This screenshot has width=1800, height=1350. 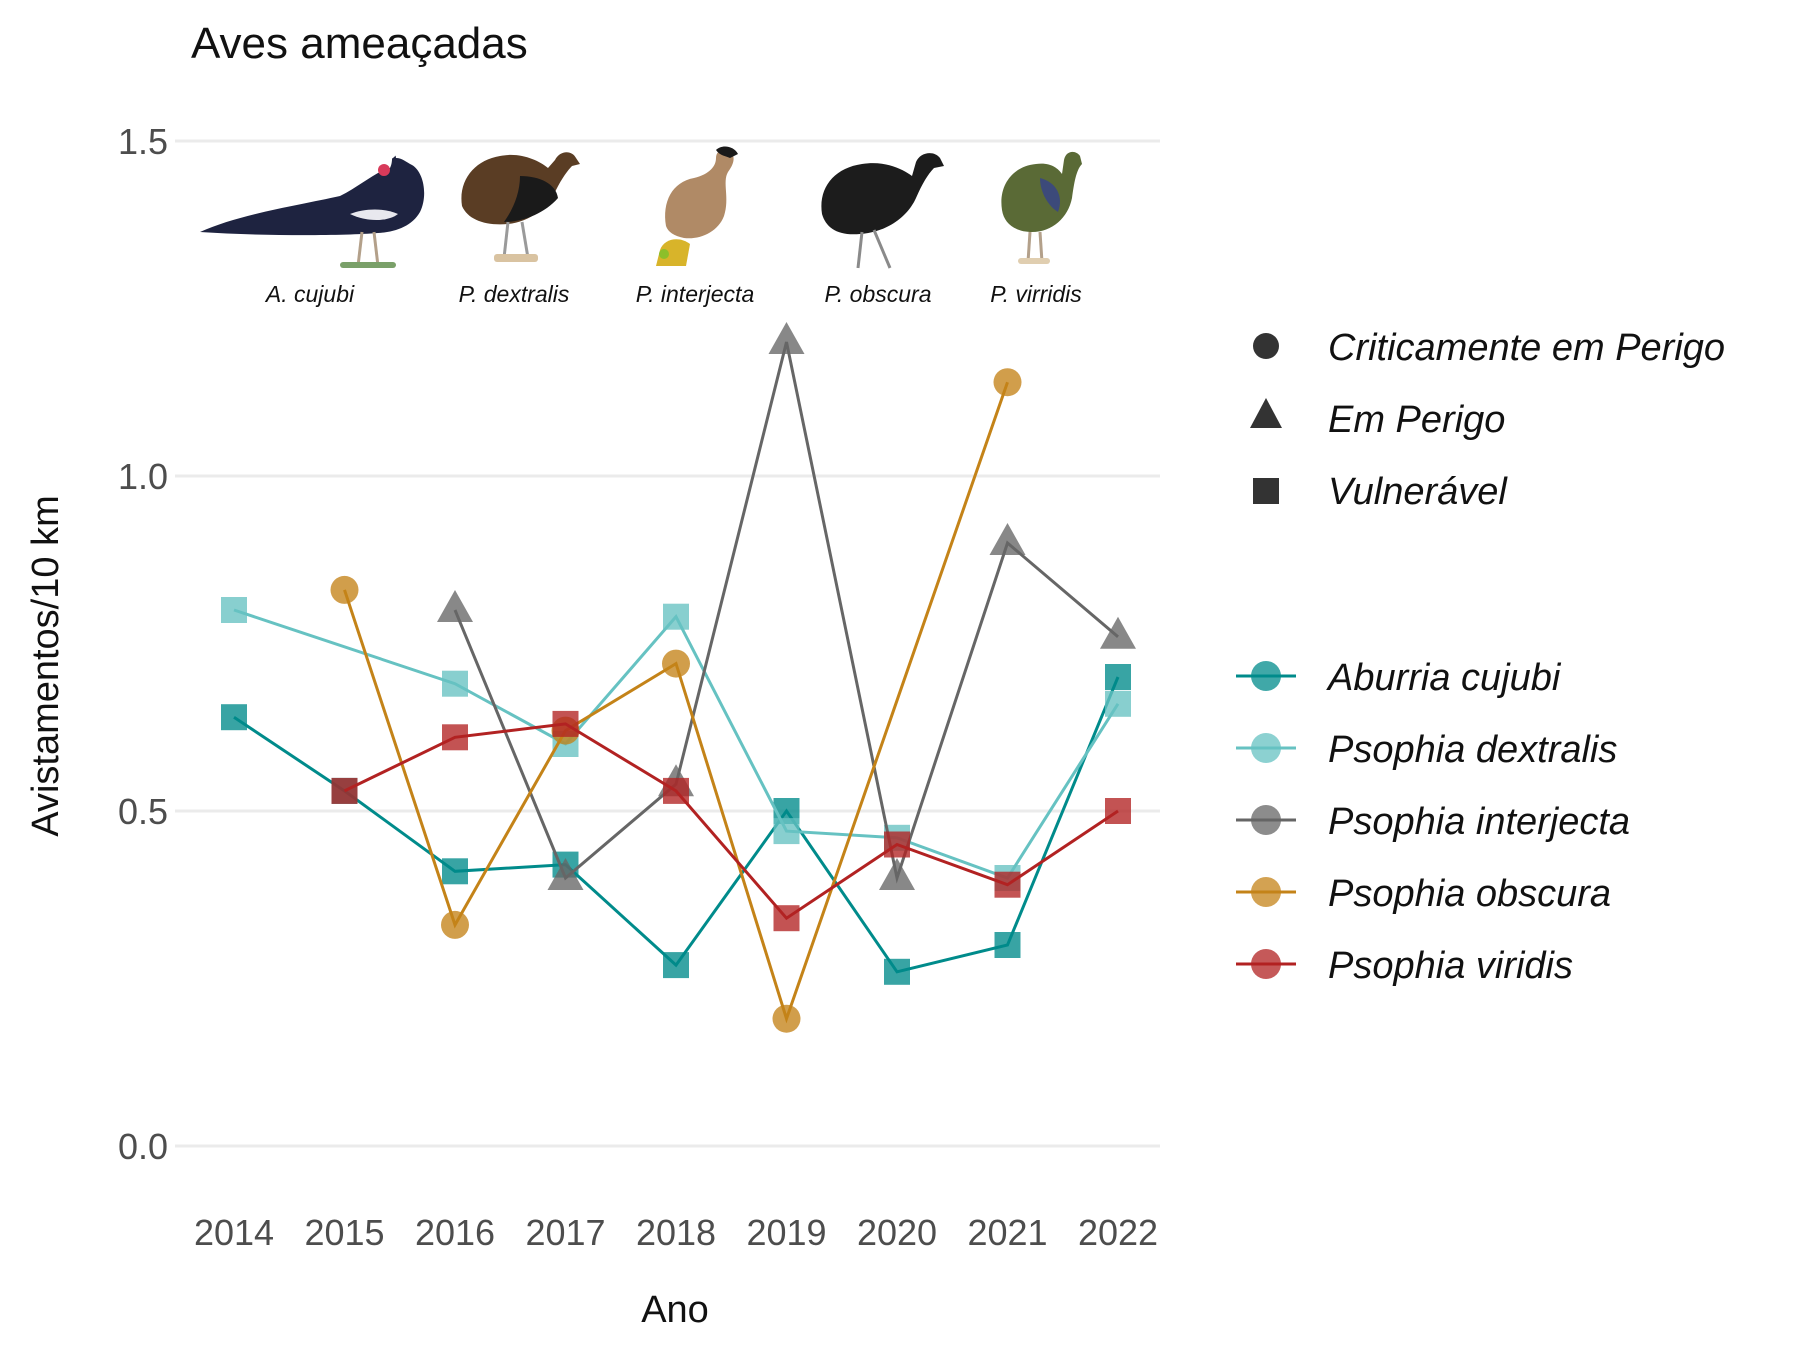 What do you see at coordinates (143, 811) in the screenshot?
I see `y-tick-label: 0.5` at bounding box center [143, 811].